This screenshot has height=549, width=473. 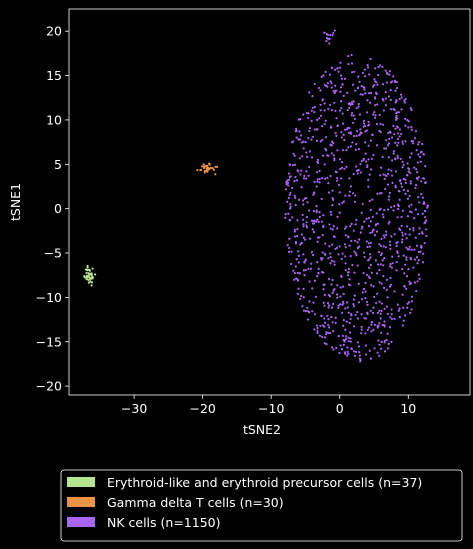 What do you see at coordinates (408, 408) in the screenshot?
I see `x-tick-label: 10` at bounding box center [408, 408].